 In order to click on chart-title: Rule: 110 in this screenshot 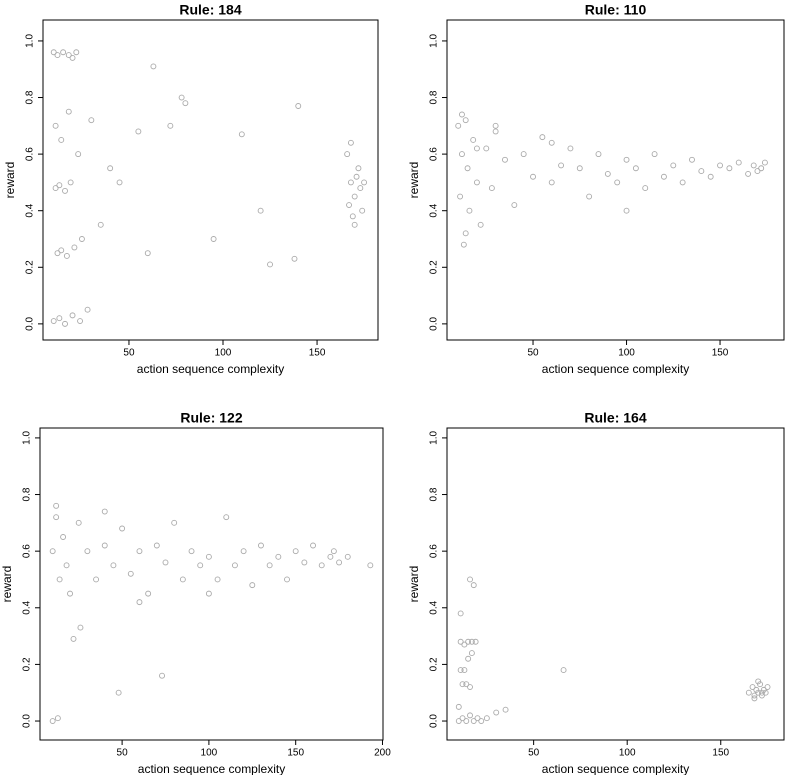, I will do `click(616, 10)`.